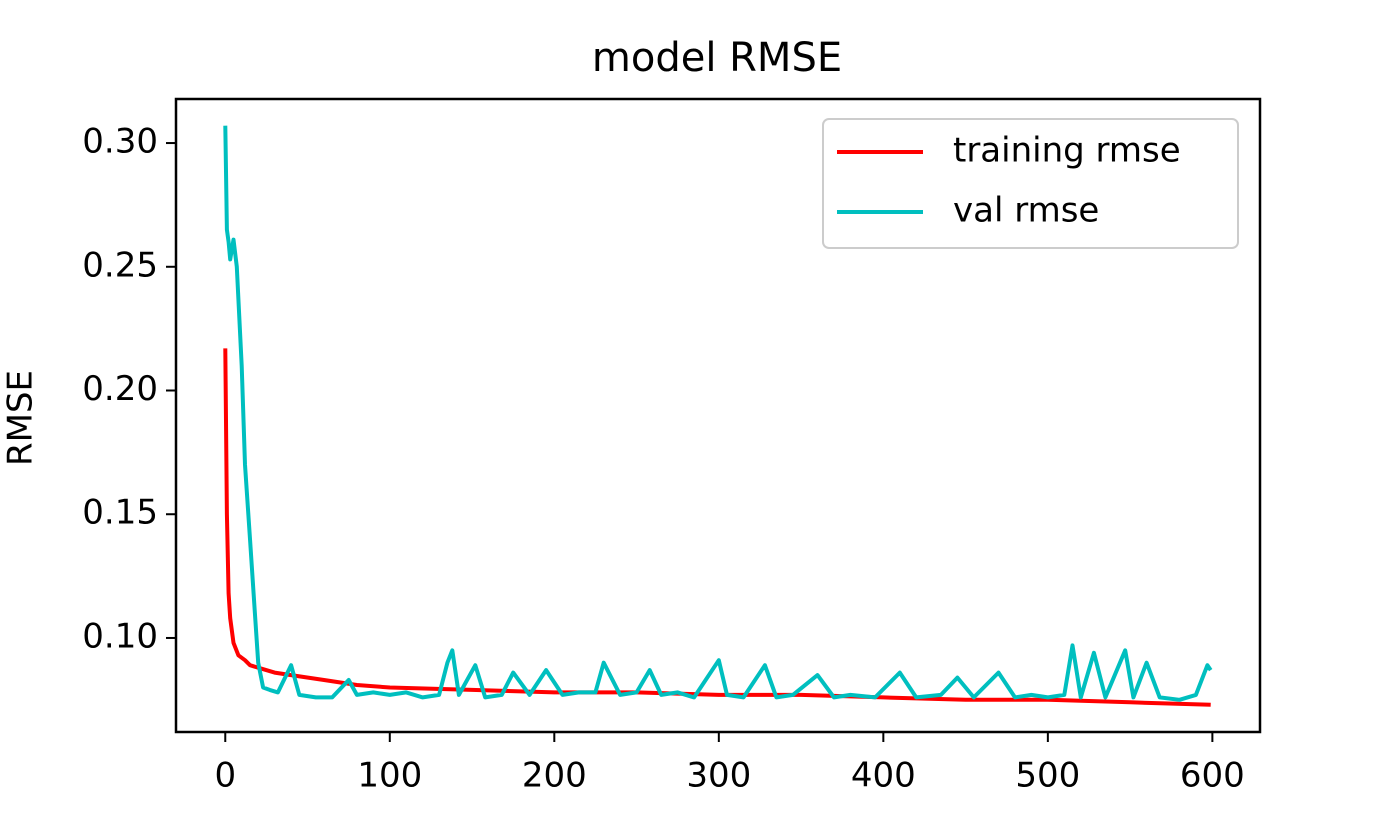  I want to click on legend-label: training rmse, so click(1067, 151).